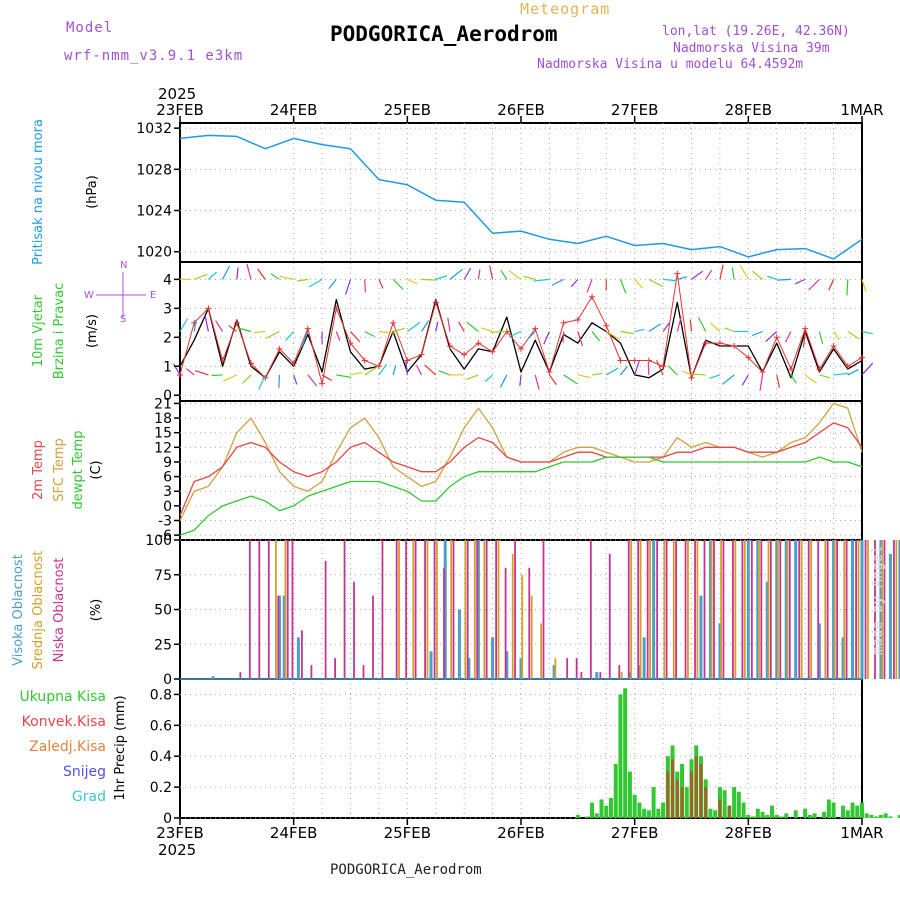 The image size is (900, 900). What do you see at coordinates (163, 576) in the screenshot?
I see `y-tick-label: 75` at bounding box center [163, 576].